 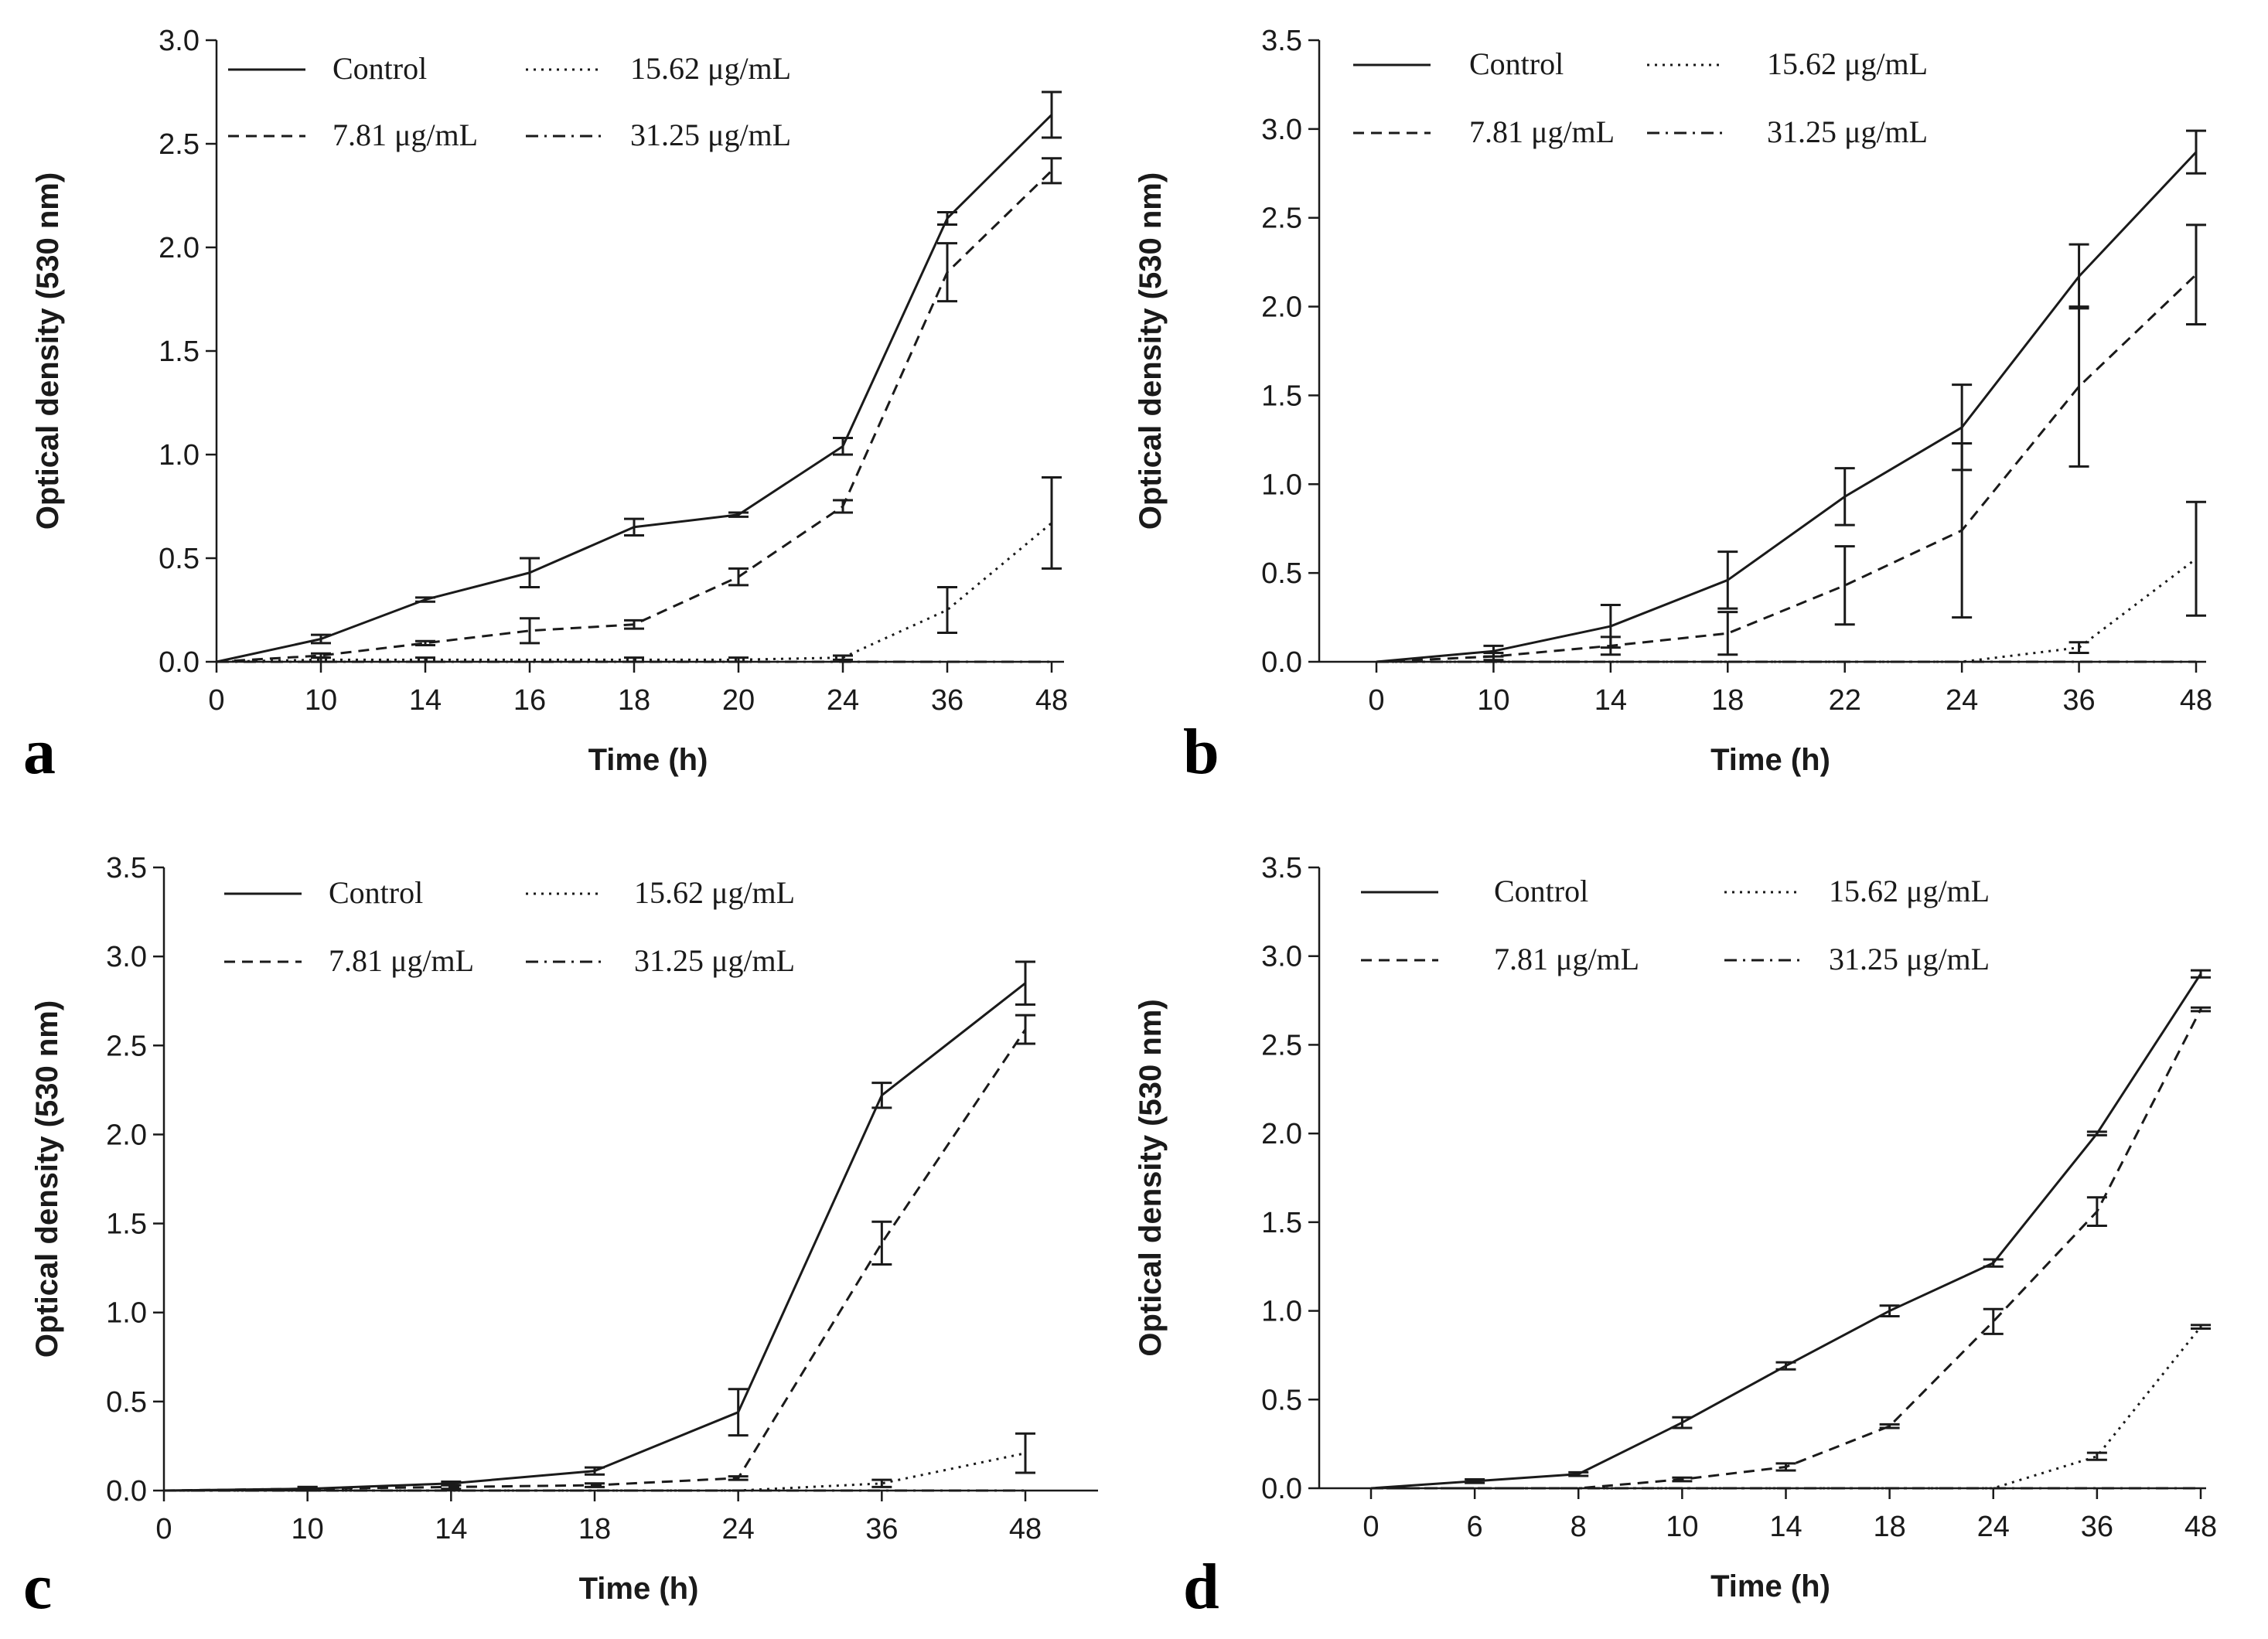 I want to click on legend: Control 15.62 μg/mL 7.81 μg/mL 31.25 μg/mL, so click(x=509, y=102).